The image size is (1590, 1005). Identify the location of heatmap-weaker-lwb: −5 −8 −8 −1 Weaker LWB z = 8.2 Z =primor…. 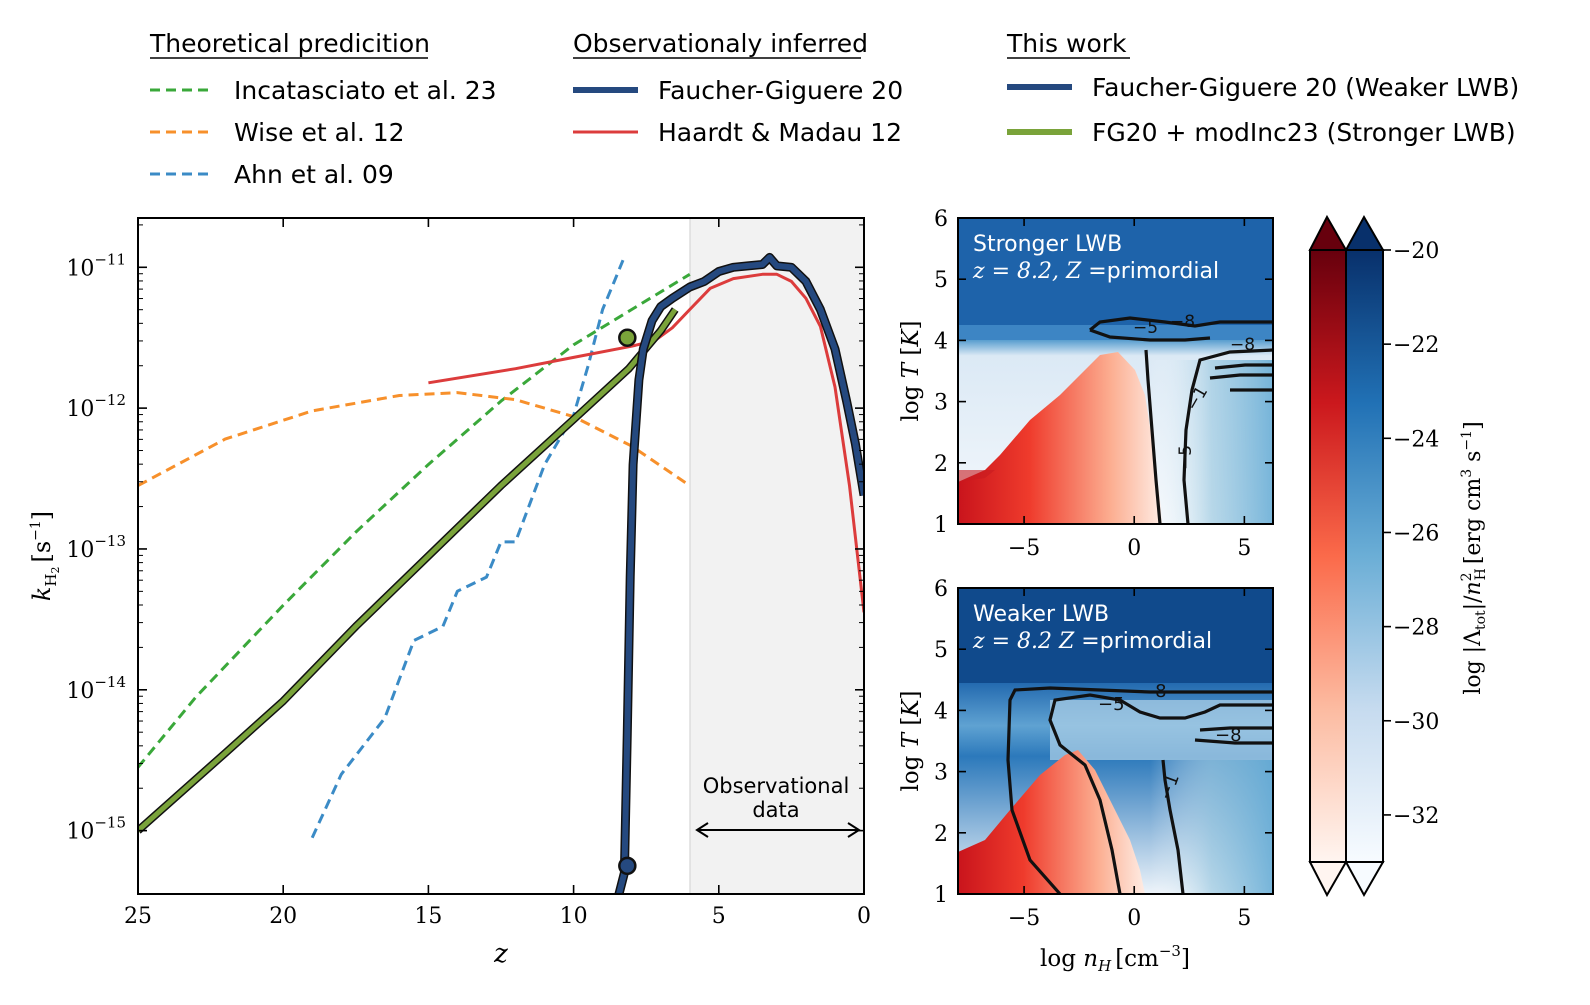
(1086, 776).